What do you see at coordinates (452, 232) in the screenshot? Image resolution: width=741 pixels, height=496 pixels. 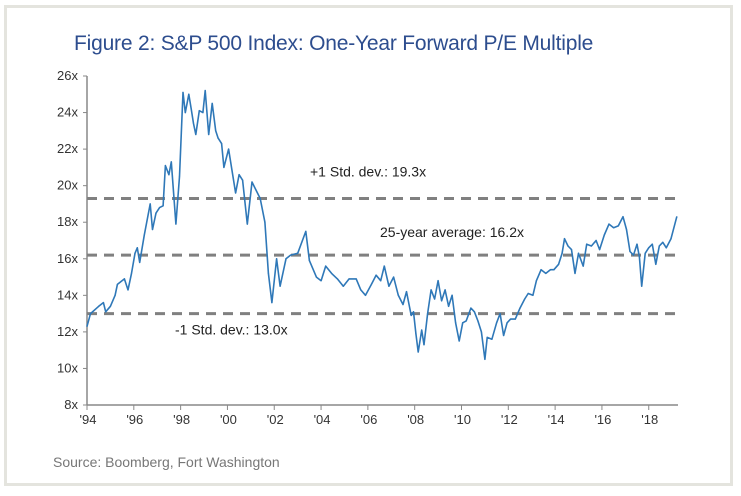 I see `average-label: 25-year average: 16.2x` at bounding box center [452, 232].